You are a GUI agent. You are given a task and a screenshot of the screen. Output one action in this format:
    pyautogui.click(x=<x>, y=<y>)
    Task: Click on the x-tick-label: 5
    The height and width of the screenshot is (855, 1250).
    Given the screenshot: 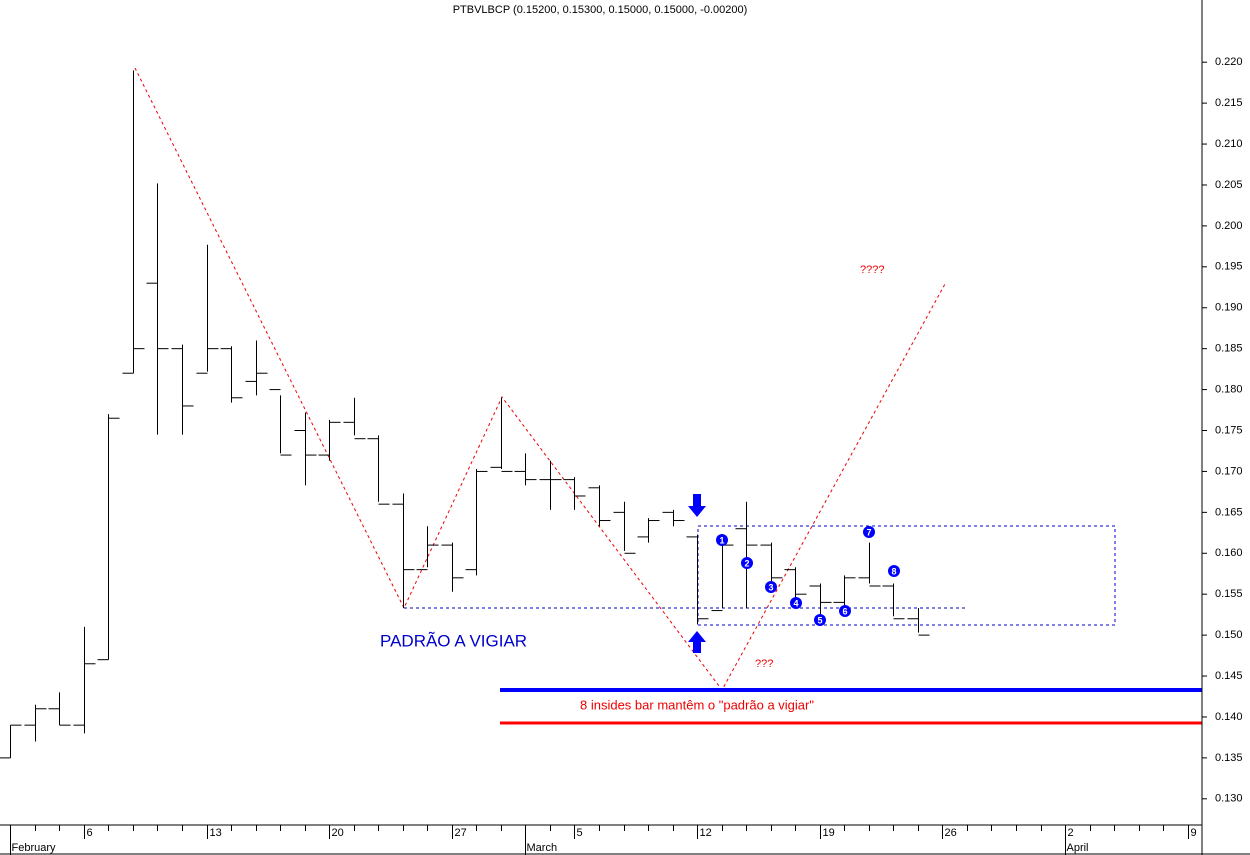 What is the action you would take?
    pyautogui.click(x=580, y=833)
    